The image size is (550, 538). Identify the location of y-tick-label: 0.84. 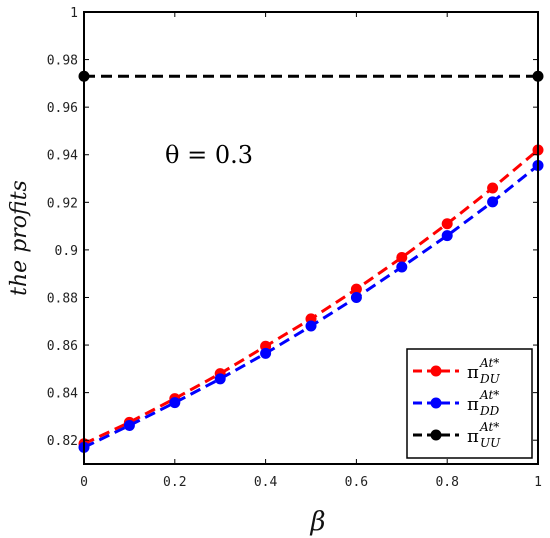
(62, 394).